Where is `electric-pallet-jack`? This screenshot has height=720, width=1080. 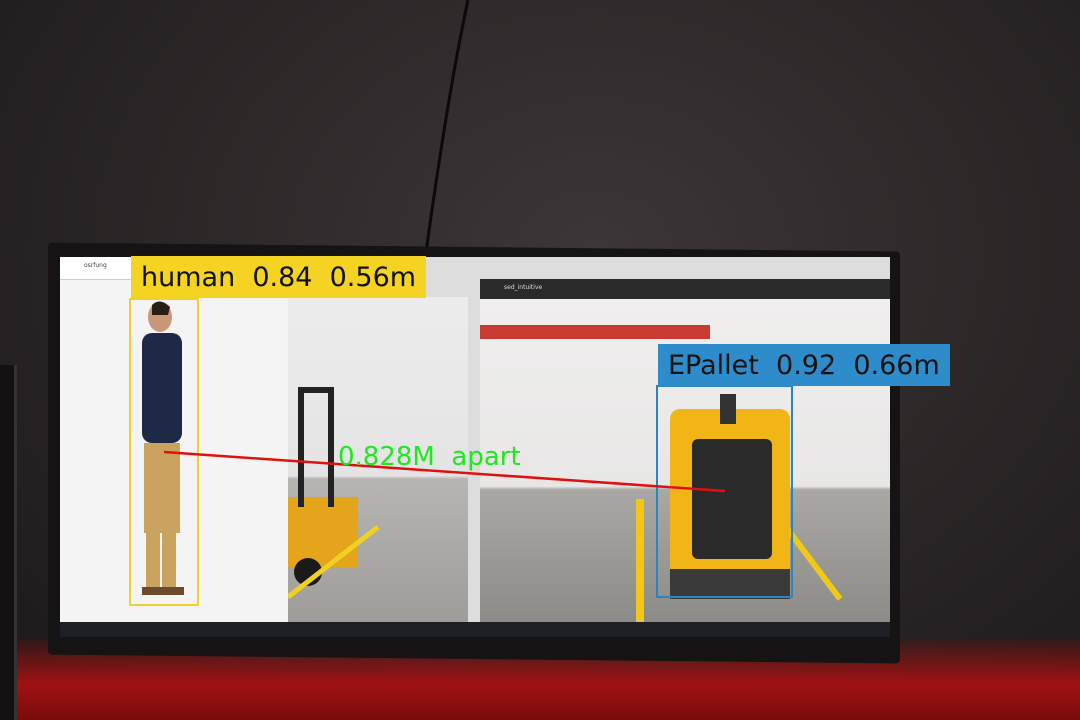
electric-pallet-jack is located at coordinates (739, 508).